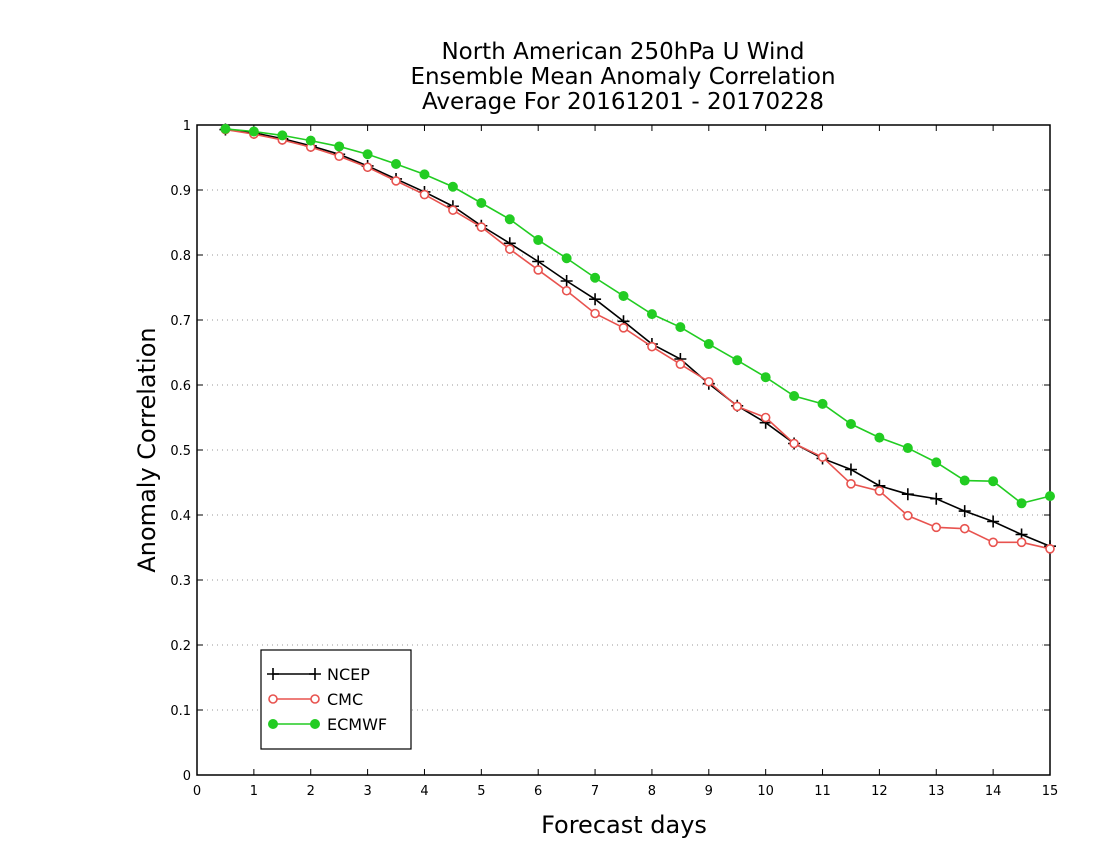 The height and width of the screenshot is (850, 1100). What do you see at coordinates (709, 791) in the screenshot?
I see `x-tick-label: 9` at bounding box center [709, 791].